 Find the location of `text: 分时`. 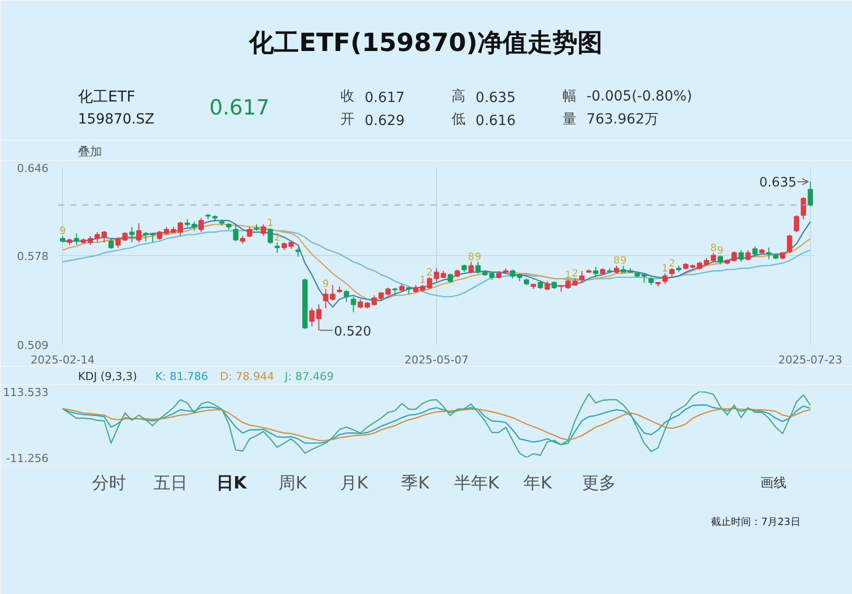

text: 分时 is located at coordinates (109, 484).